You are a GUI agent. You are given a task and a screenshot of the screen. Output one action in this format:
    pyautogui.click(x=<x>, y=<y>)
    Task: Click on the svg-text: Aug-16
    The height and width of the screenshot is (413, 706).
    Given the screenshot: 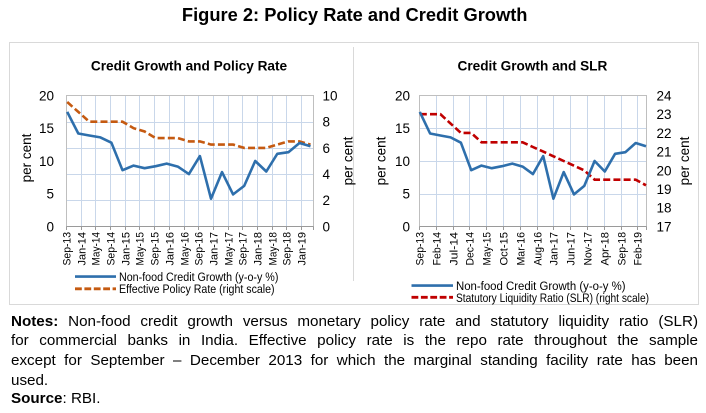 What is the action you would take?
    pyautogui.click(x=539, y=249)
    